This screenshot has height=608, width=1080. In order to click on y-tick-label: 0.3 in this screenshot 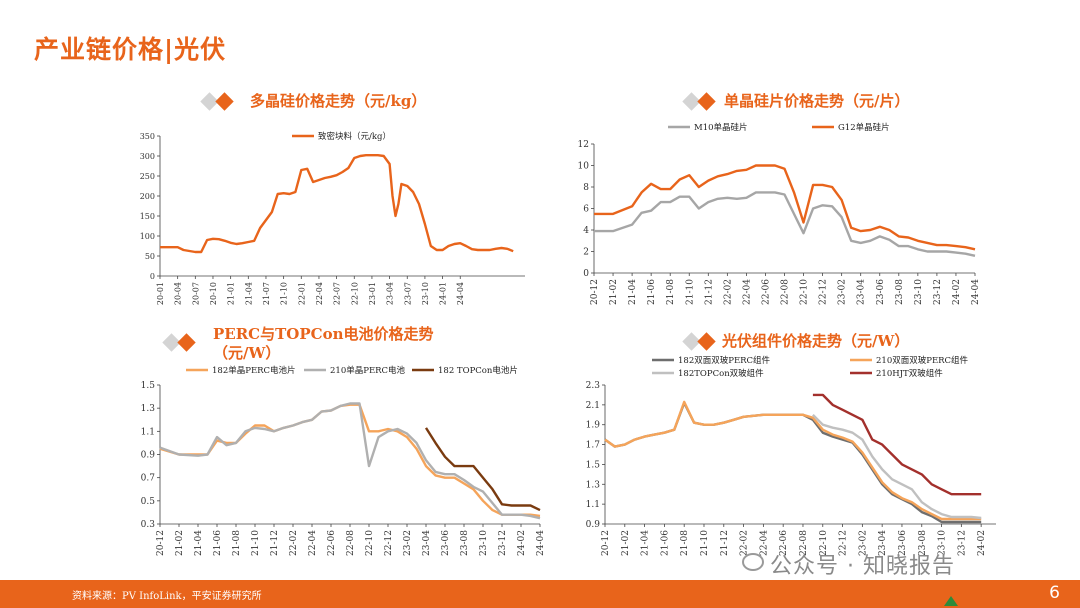, I will do `click(148, 525)`.